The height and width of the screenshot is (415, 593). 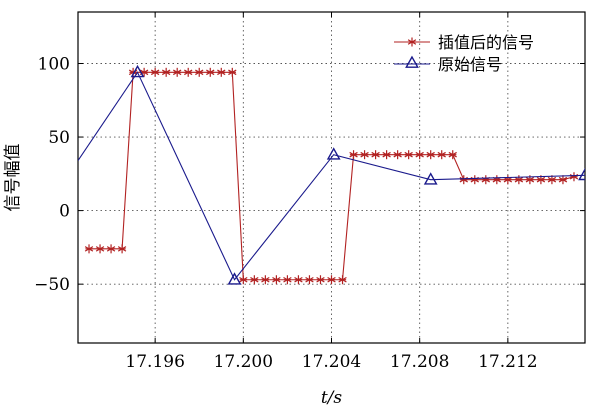 What do you see at coordinates (332, 398) in the screenshot?
I see `x-axis-title: t/s` at bounding box center [332, 398].